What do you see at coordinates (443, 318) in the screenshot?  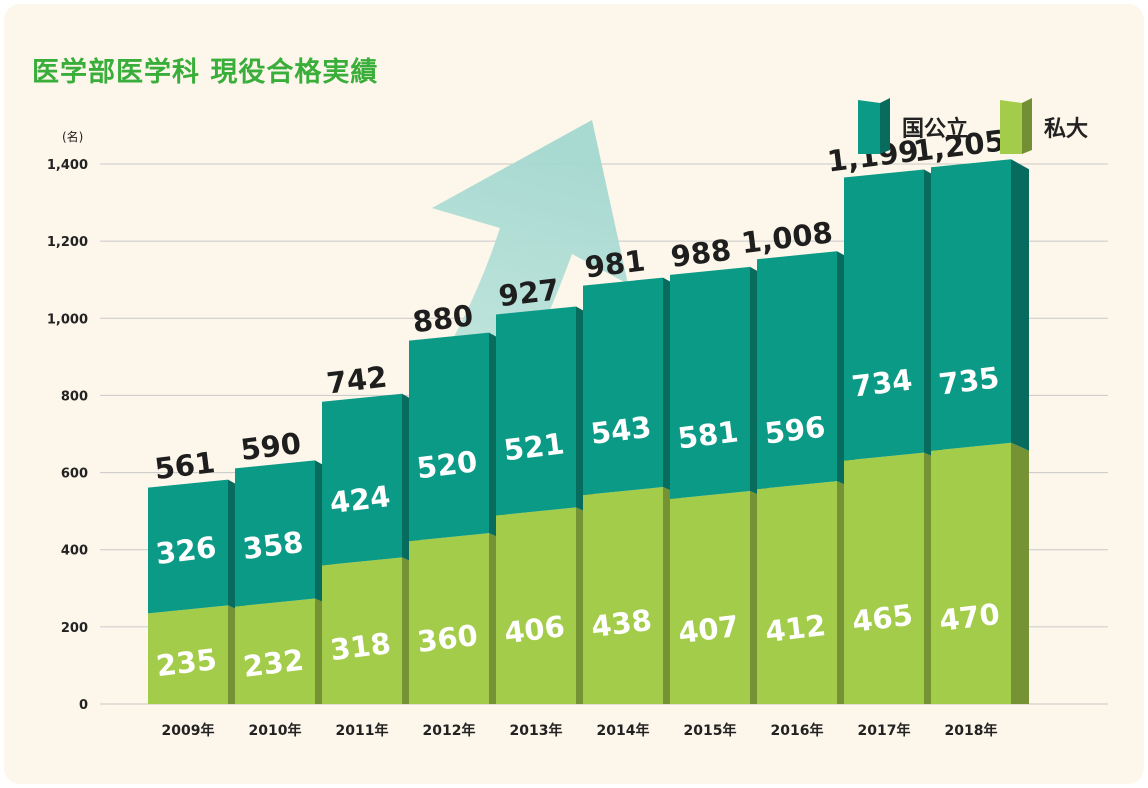 I see `total-label: 880` at bounding box center [443, 318].